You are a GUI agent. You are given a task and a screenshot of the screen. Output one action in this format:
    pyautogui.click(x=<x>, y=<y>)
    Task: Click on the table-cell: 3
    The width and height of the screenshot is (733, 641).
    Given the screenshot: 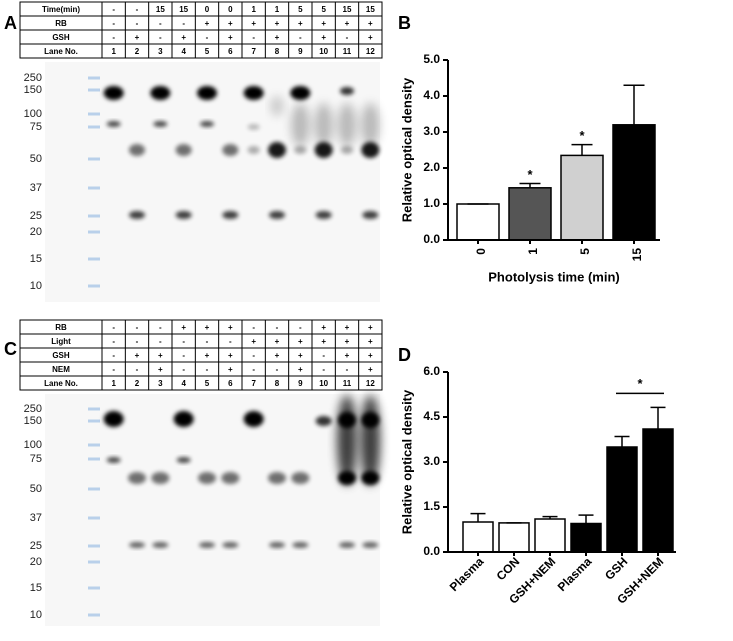 What is the action you would take?
    pyautogui.click(x=160, y=383)
    